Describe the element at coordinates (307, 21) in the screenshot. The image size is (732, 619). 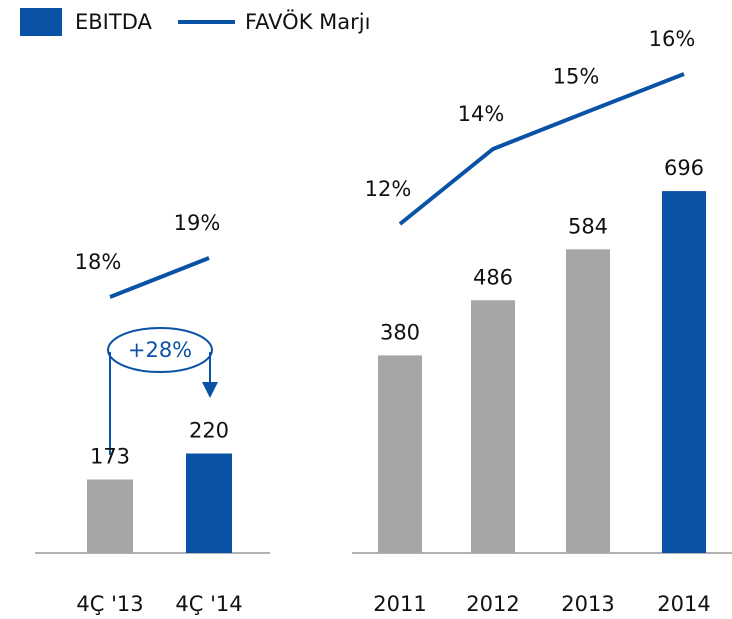
I see `legend-label: FAVÖK Marjı` at that location.